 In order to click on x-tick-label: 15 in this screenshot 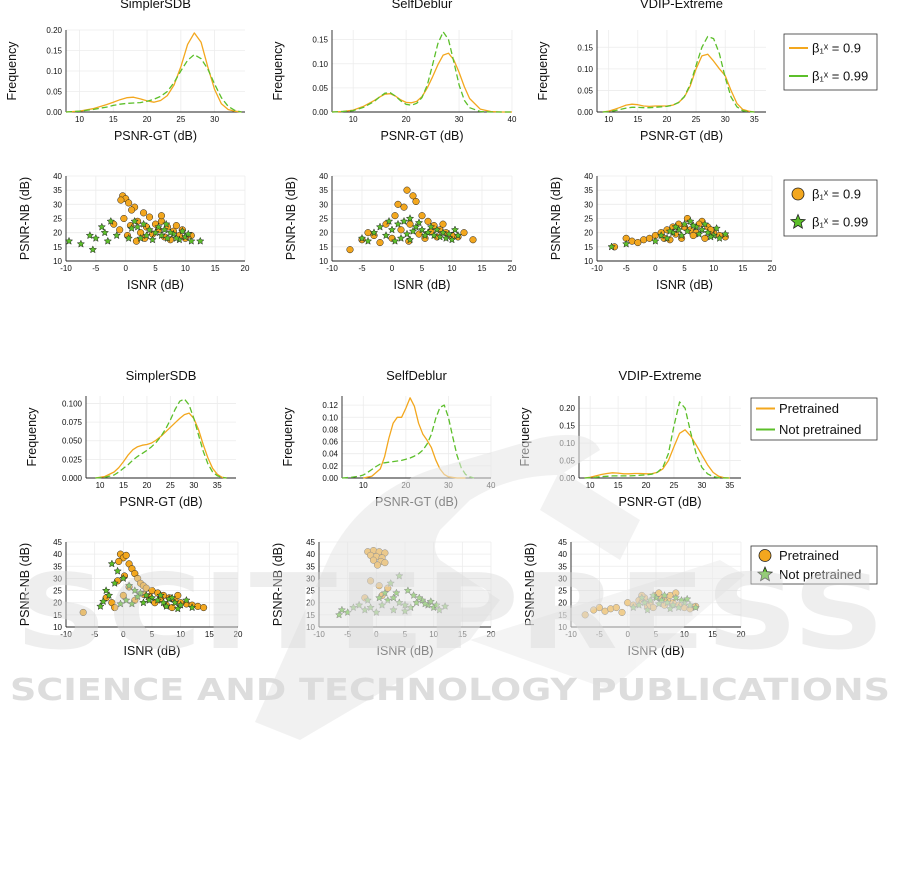, I will do `click(215, 268)`.